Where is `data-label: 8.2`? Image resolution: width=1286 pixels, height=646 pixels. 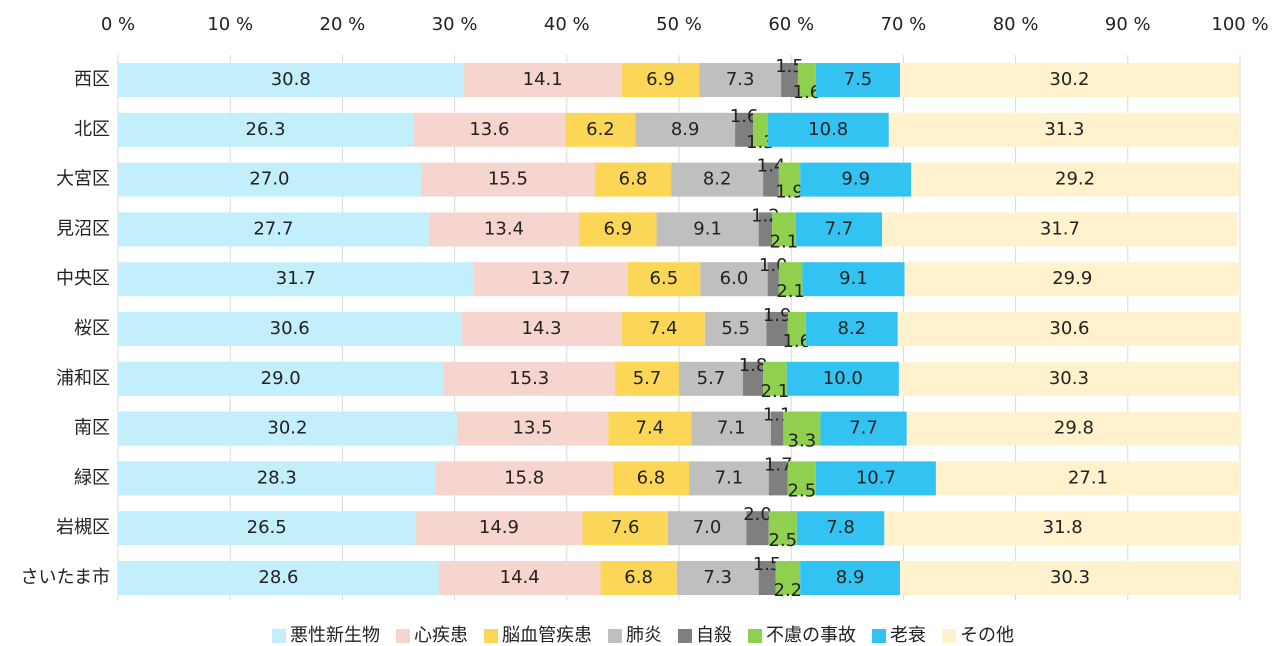
data-label: 8.2 is located at coordinates (851, 328).